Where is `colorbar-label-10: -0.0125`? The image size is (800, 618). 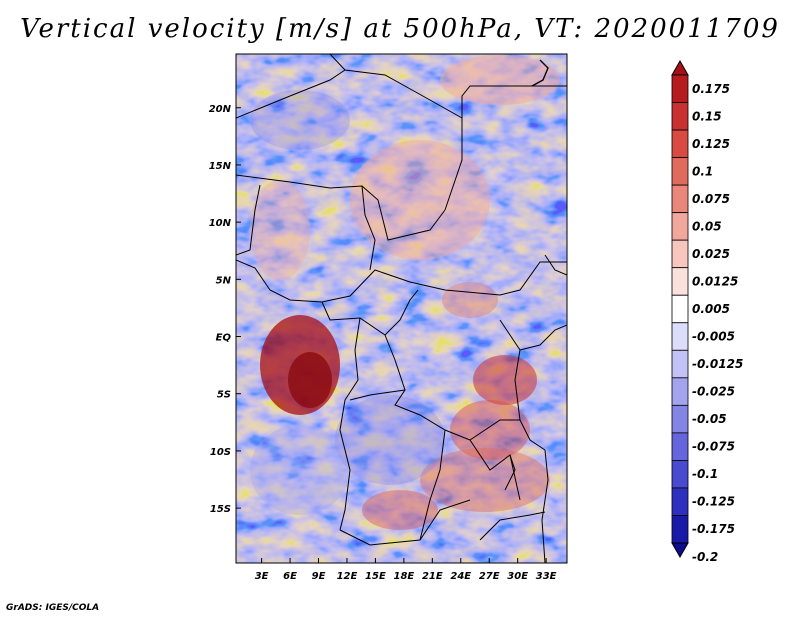
colorbar-label-10: -0.0125 is located at coordinates (717, 364).